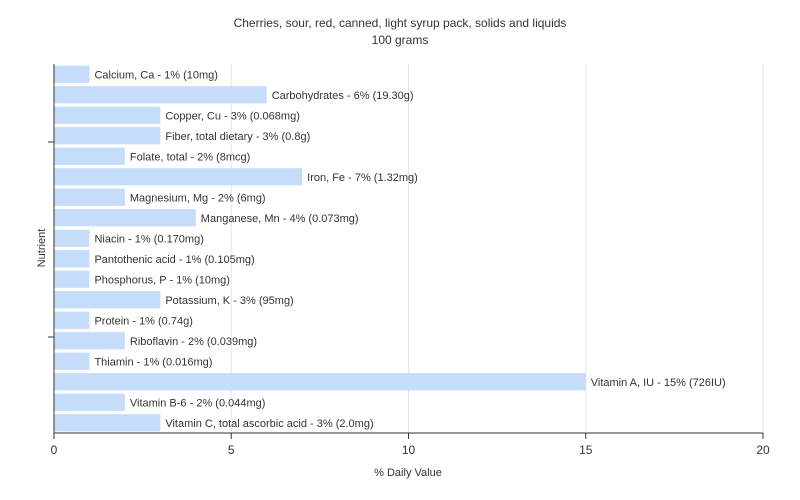 This screenshot has height=500, width=800. Describe the element at coordinates (237, 137) in the screenshot. I see `bar-label: Fiber, total dietary - 3% (0.8g)` at that location.